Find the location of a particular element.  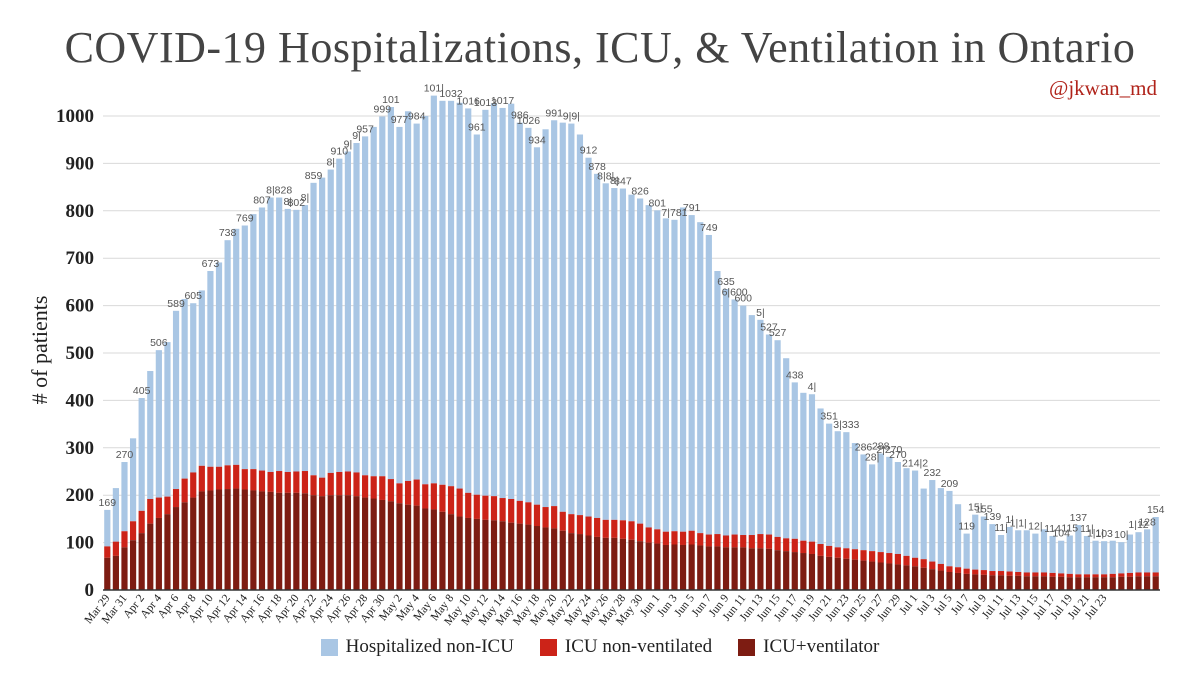

bar-value-label: 214|2 is located at coordinates (915, 464).